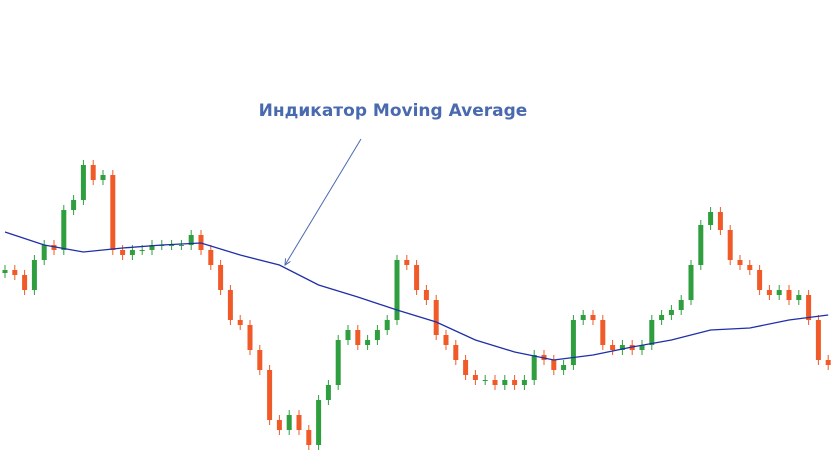  I want to click on annotation: Индикатор Moving Average, so click(393, 111).